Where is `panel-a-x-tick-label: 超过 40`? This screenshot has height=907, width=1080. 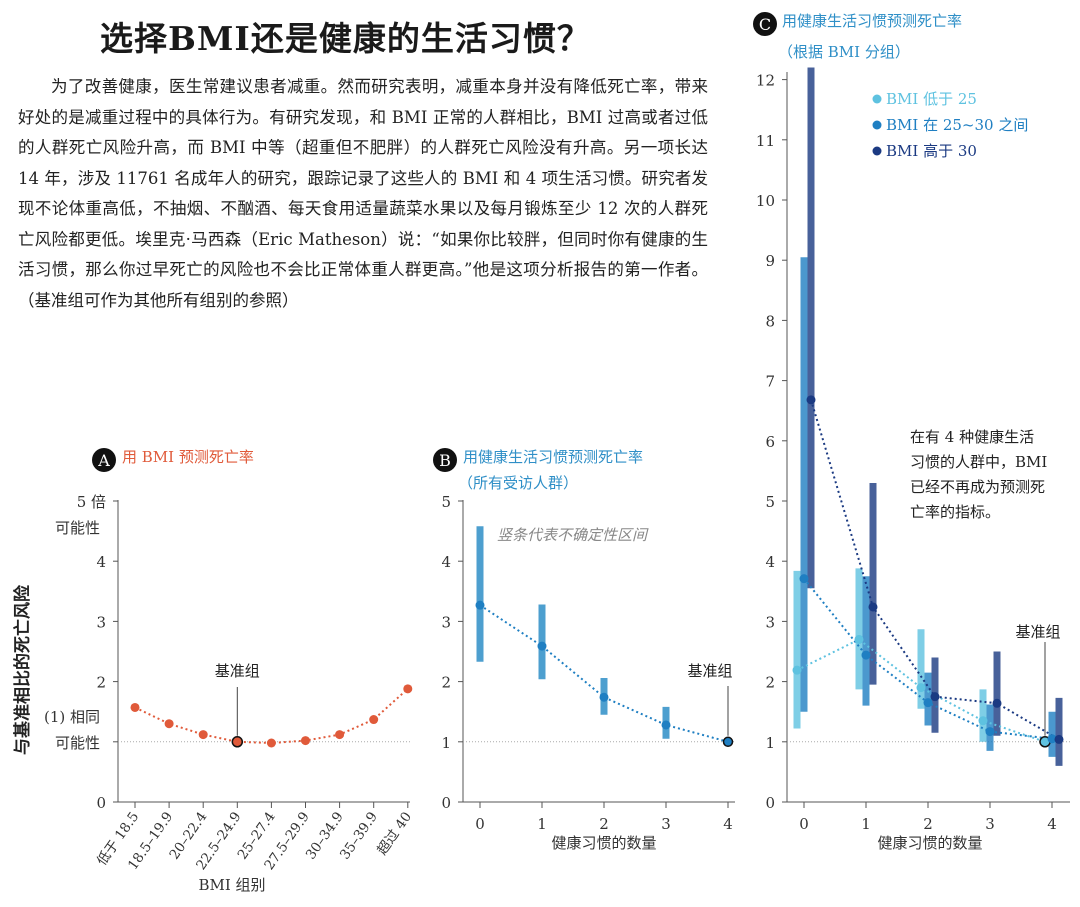 panel-a-x-tick-label: 超过 40 is located at coordinates (394, 833).